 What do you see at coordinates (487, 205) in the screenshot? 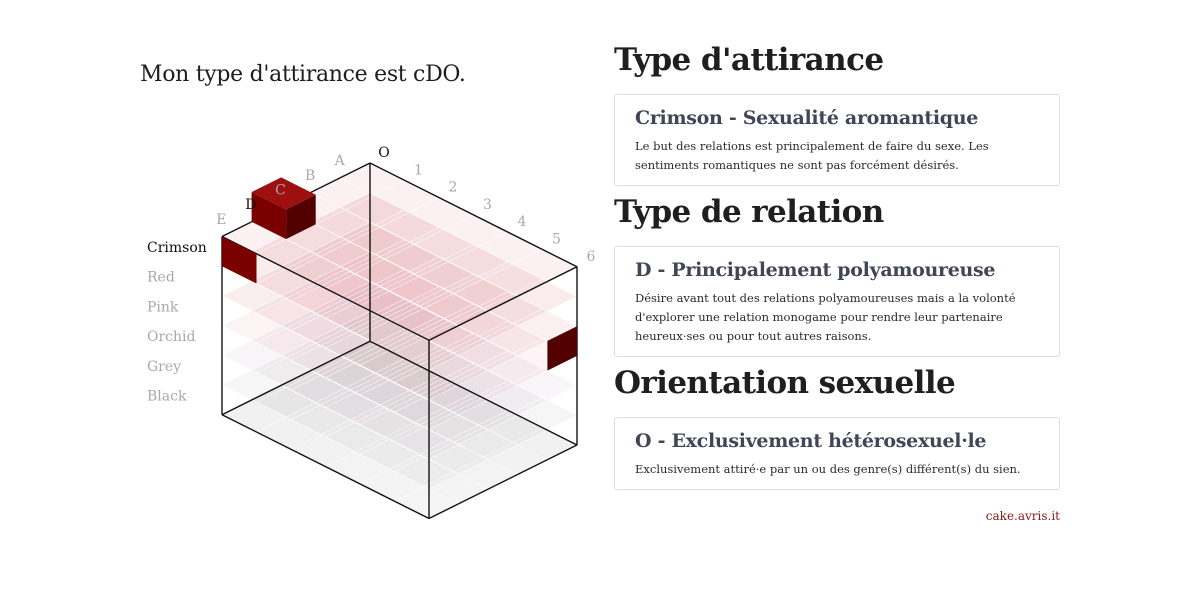
I see `number-label: 3` at bounding box center [487, 205].